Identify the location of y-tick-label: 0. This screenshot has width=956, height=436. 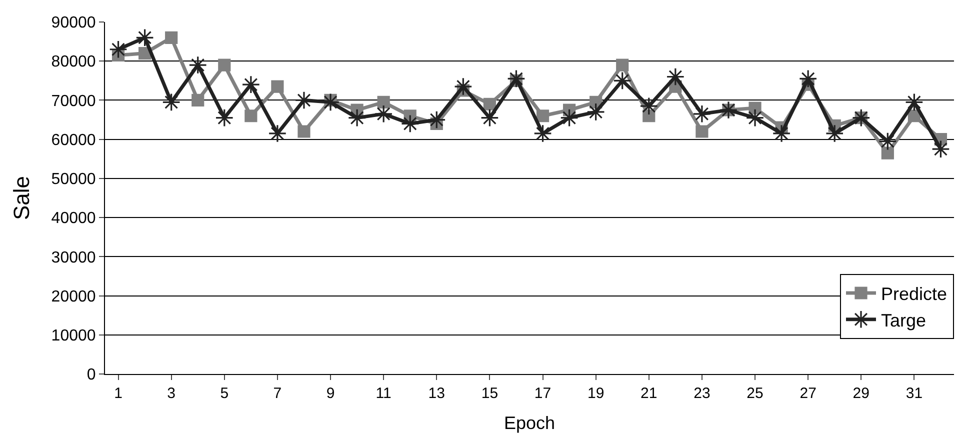
(91, 375).